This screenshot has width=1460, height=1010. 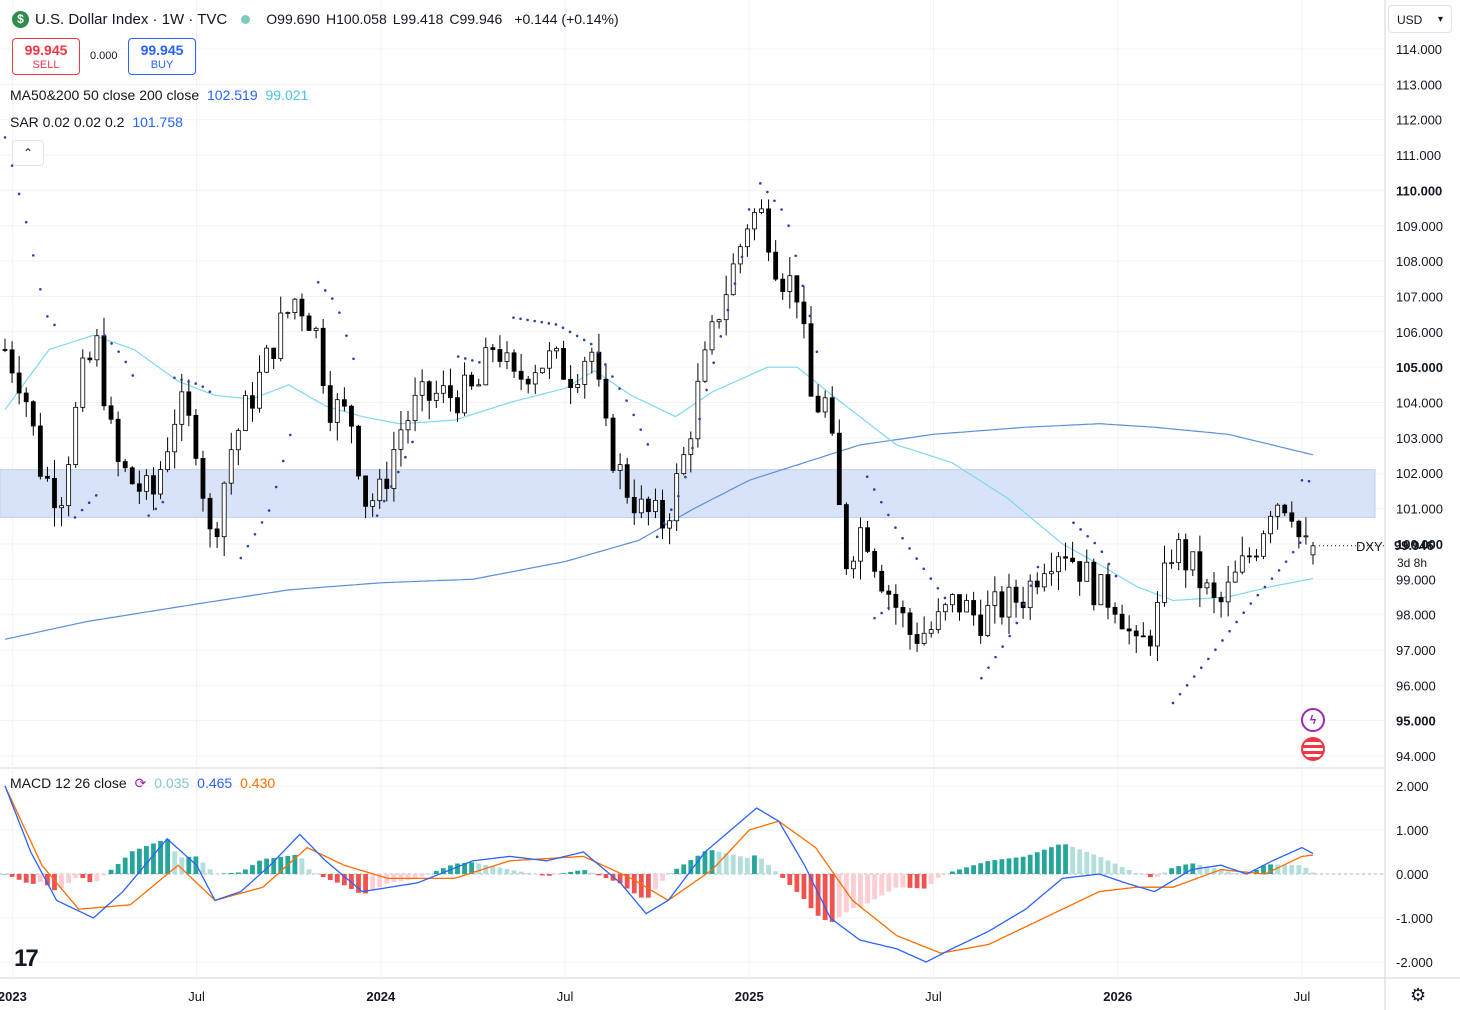 I want to click on us-flag-event-icon, so click(x=1313, y=749).